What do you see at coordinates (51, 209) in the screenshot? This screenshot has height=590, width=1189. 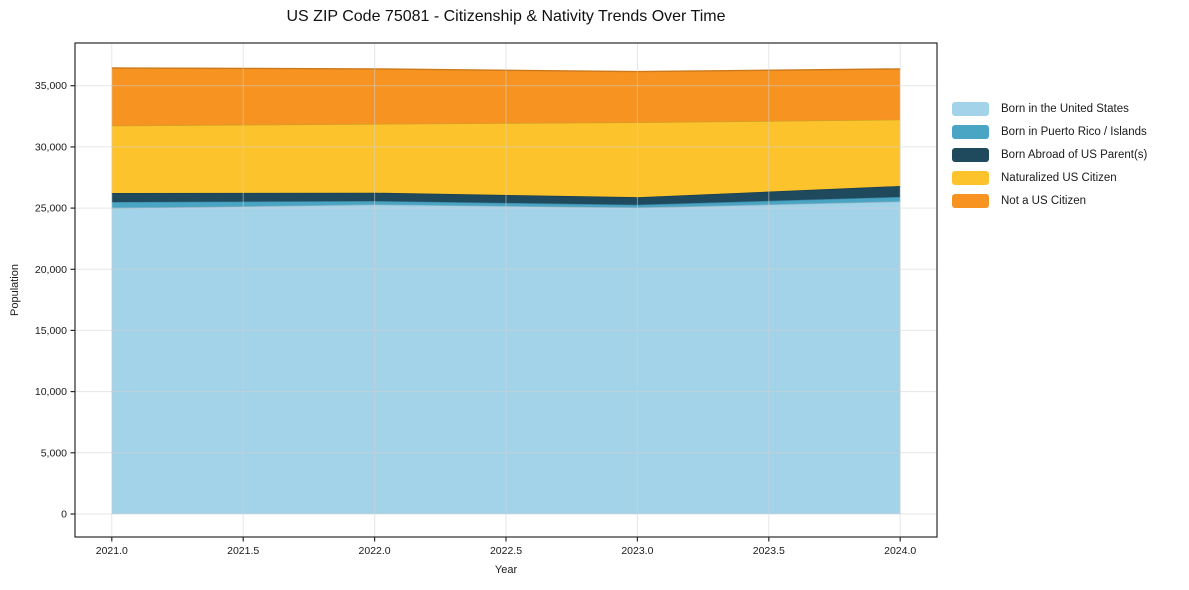 I see `y-tick-label: 25,000` at bounding box center [51, 209].